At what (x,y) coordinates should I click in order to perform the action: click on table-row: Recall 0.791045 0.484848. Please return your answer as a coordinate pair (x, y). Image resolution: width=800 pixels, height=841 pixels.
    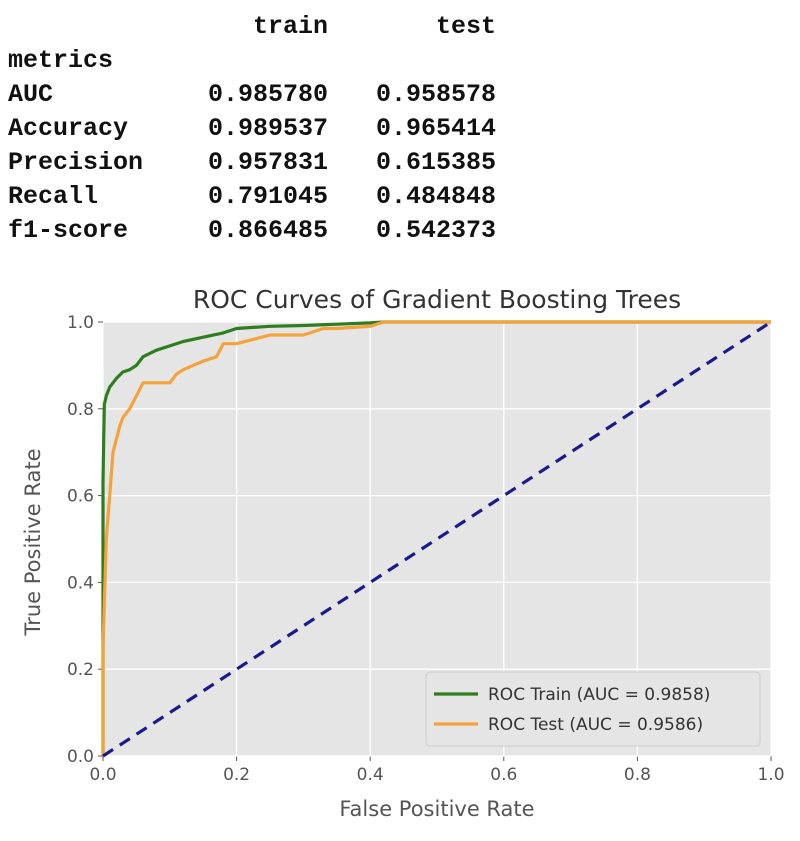
    Looking at the image, I should click on (252, 197).